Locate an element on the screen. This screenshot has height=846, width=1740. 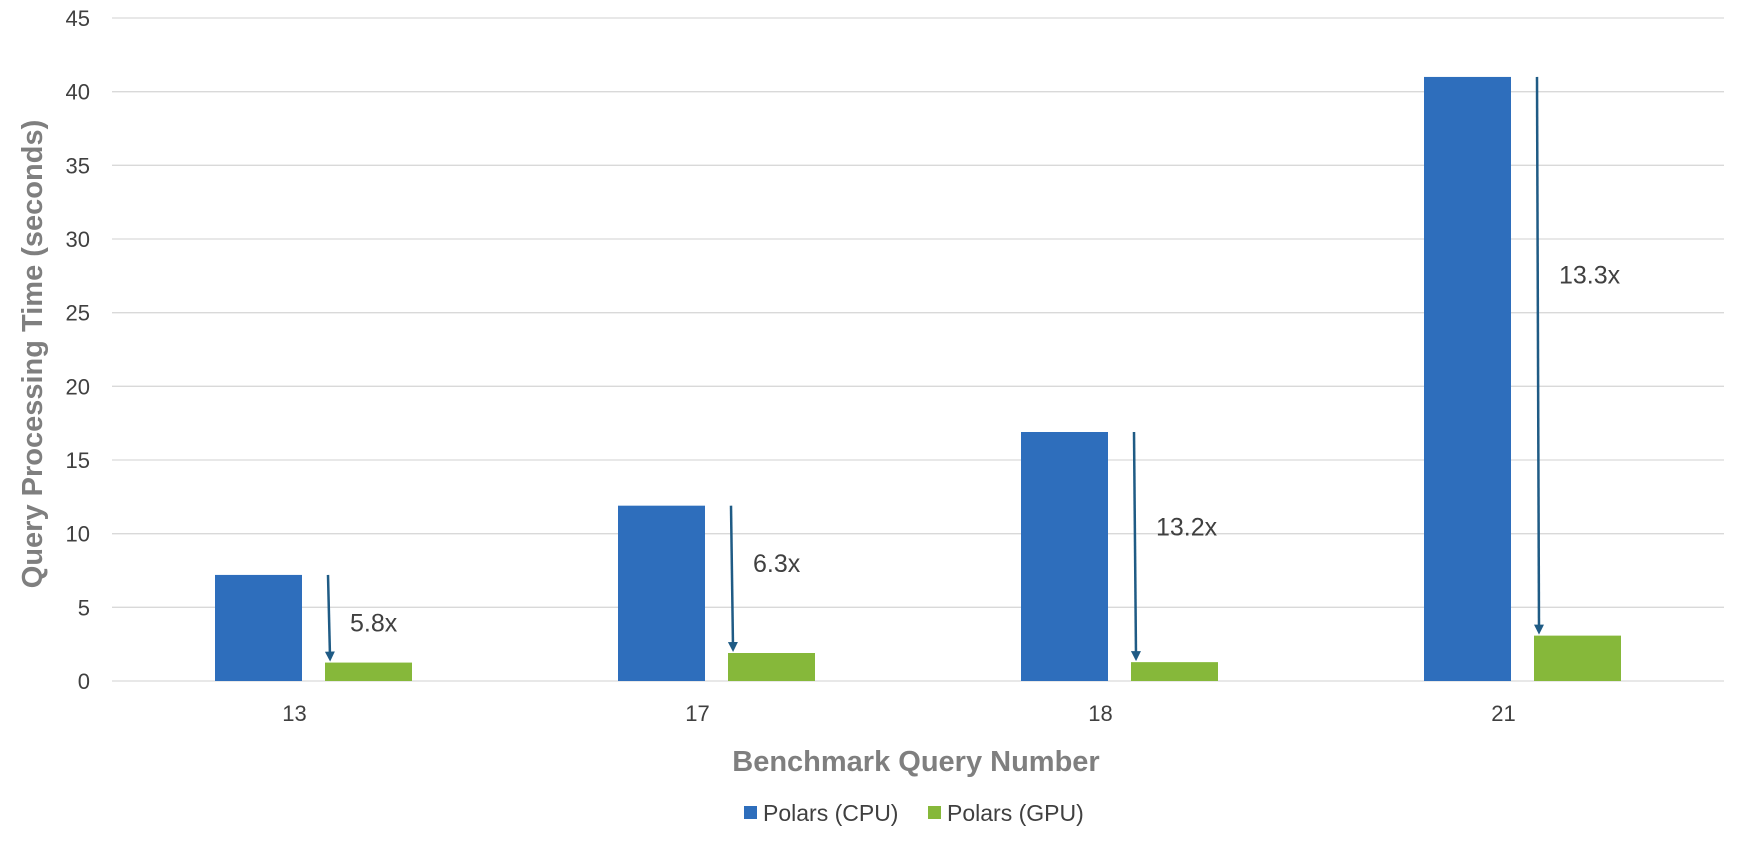
speedup-label: 5.8x is located at coordinates (374, 624).